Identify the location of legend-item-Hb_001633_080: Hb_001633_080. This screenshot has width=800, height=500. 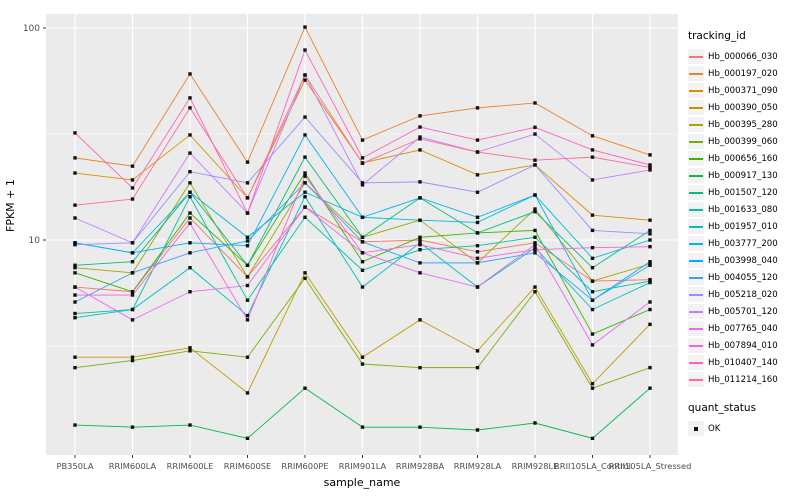
(744, 209).